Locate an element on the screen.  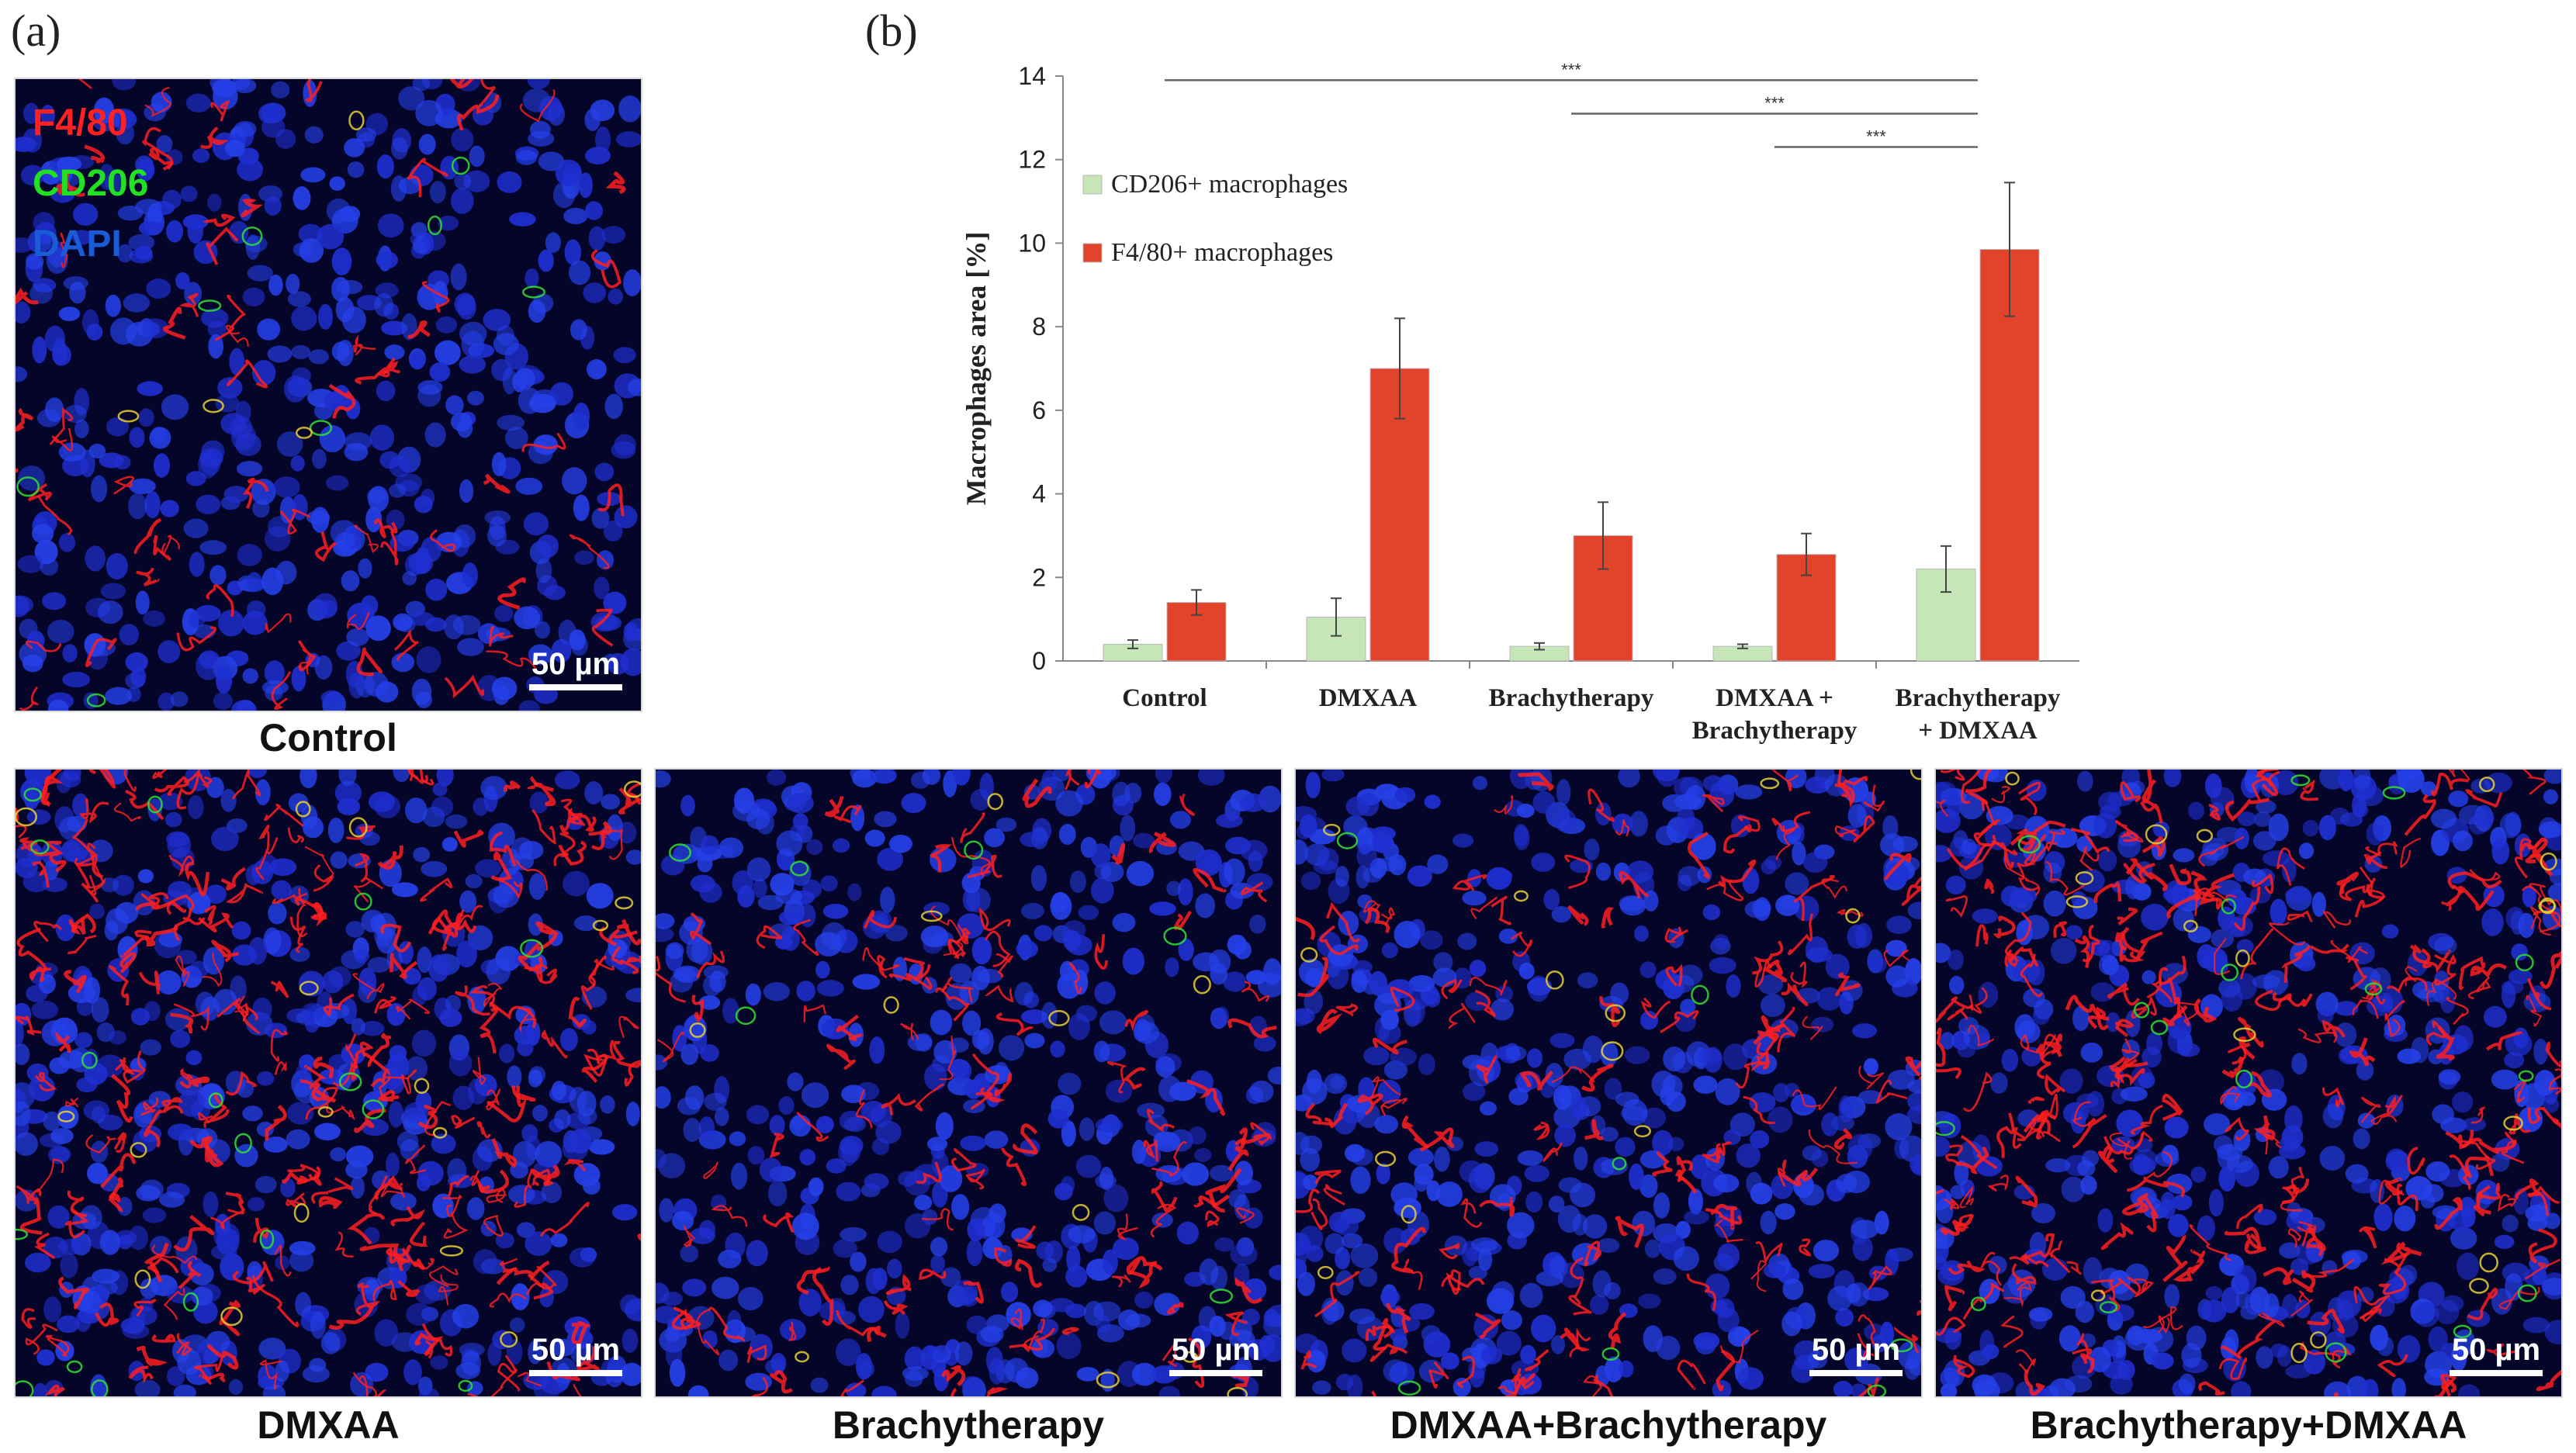
y-tick-label: 6 is located at coordinates (1039, 410).